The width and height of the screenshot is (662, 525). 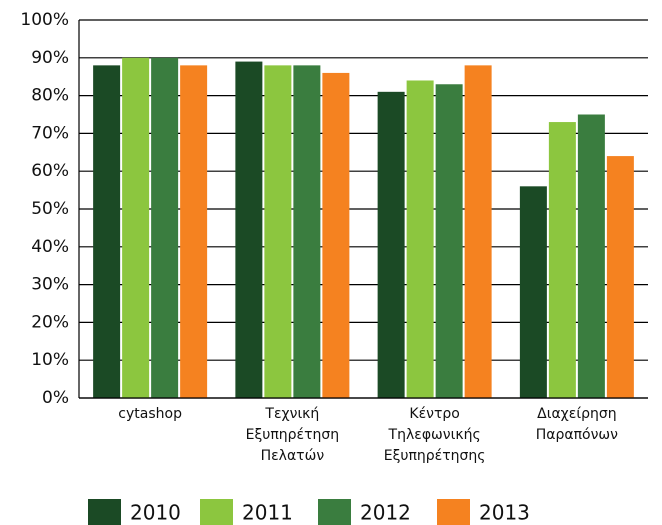 I want to click on legend-label: 2010, so click(x=155, y=513).